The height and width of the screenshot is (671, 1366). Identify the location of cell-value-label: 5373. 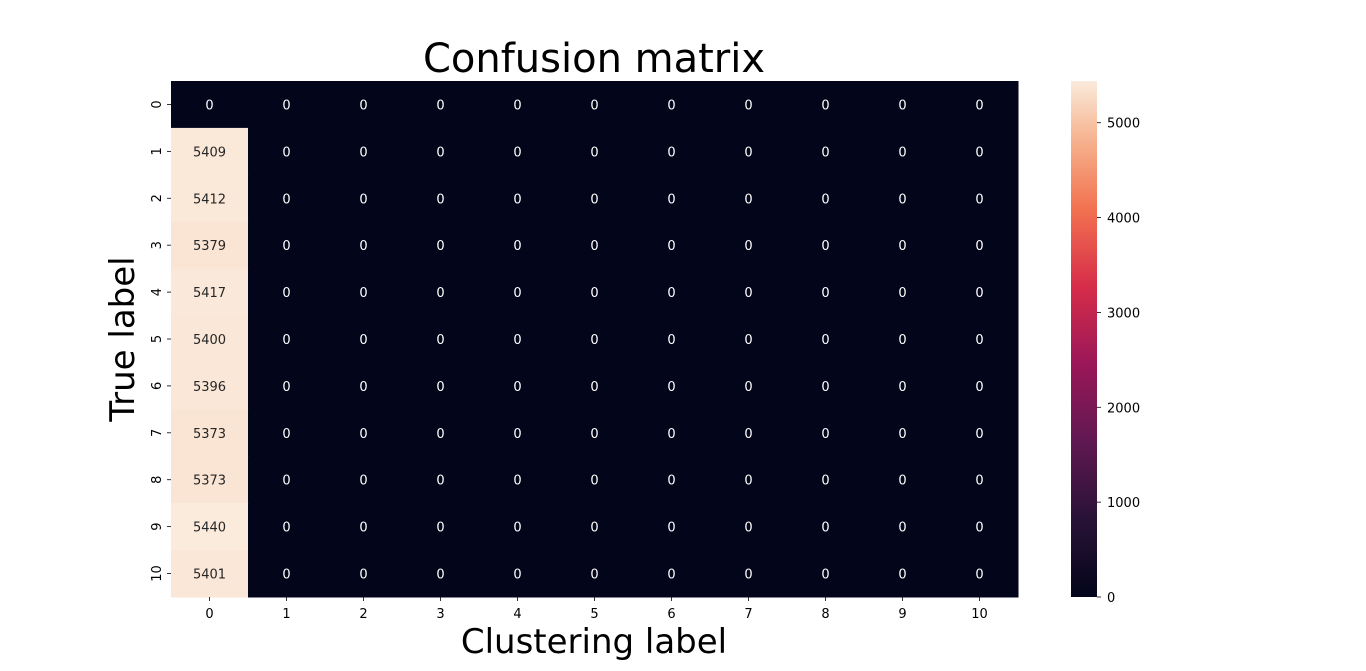
(209, 434).